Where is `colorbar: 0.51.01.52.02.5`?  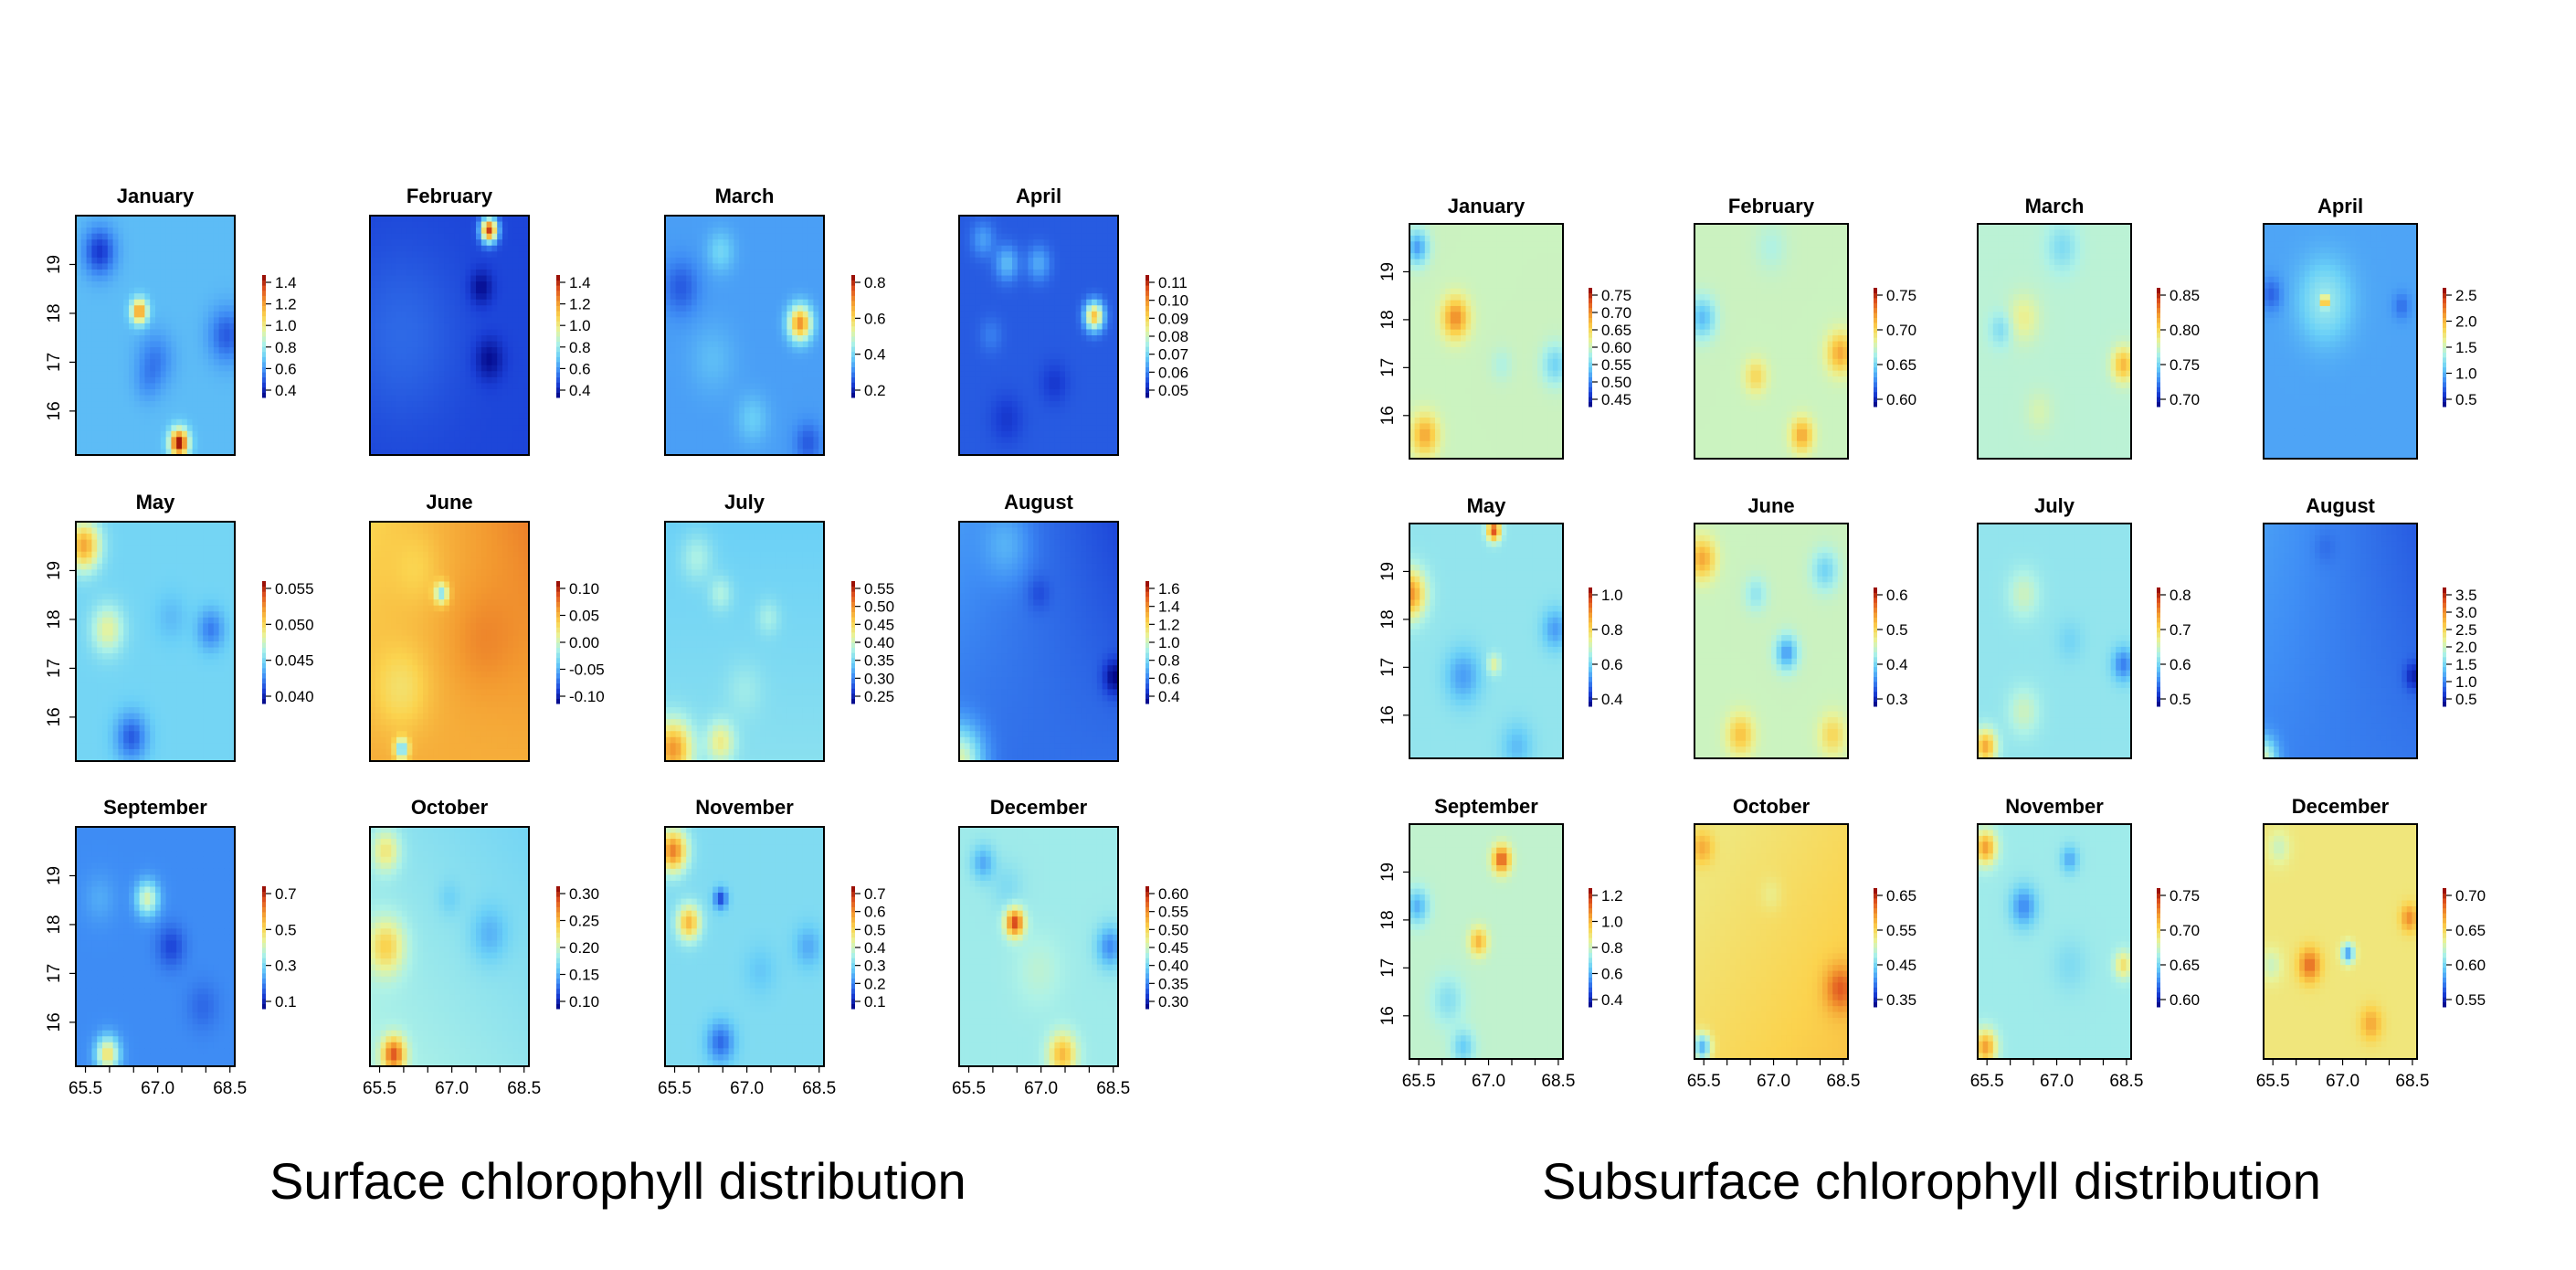
colorbar: 0.51.01.52.02.5 is located at coordinates (2460, 347).